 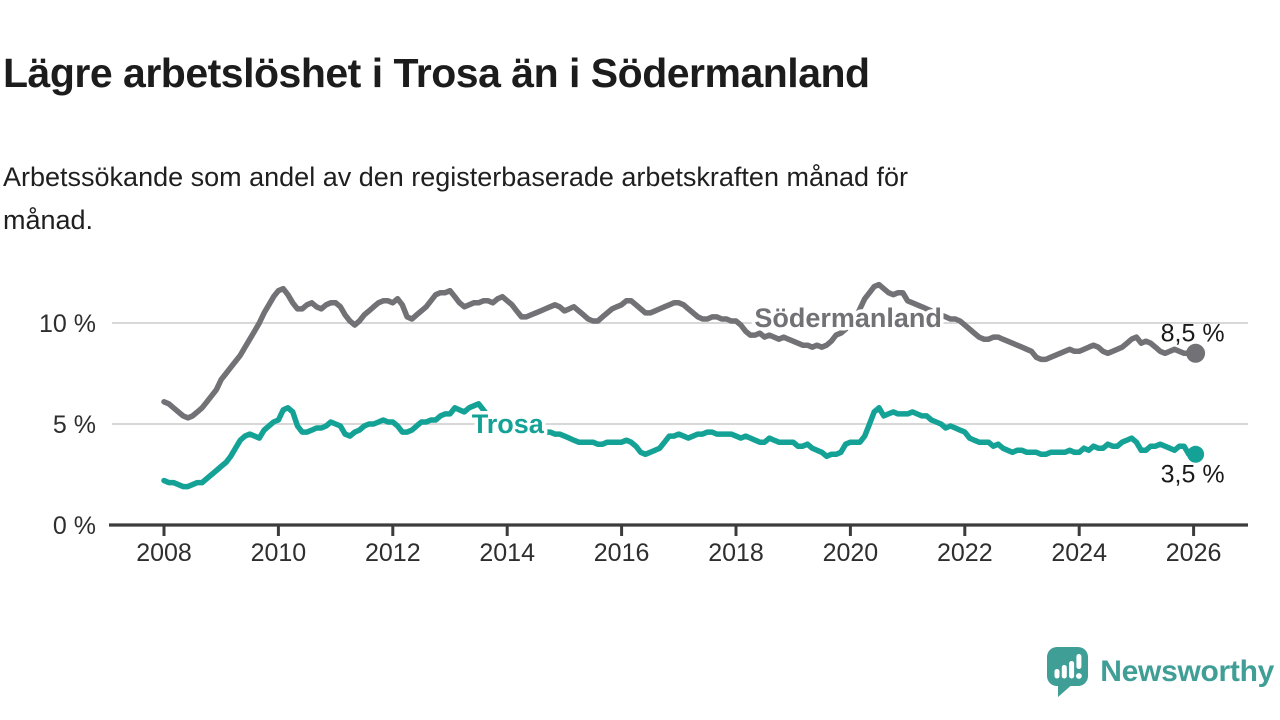 I want to click on line-trosa, so click(x=679, y=445).